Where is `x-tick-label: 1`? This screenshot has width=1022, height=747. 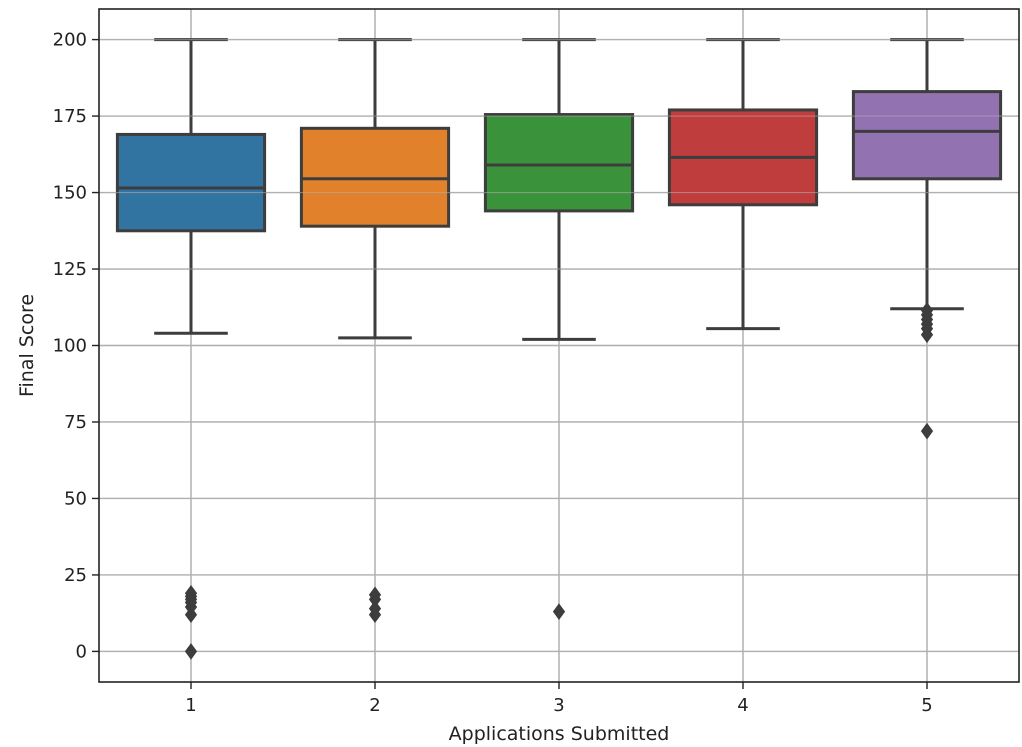
x-tick-label: 1 is located at coordinates (190, 705).